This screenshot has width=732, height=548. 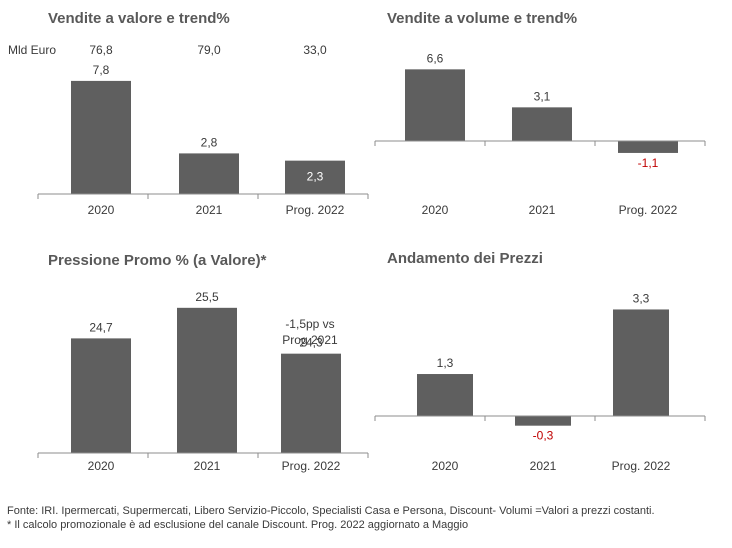 I want to click on category-label-promo: Prog. 2022, so click(x=311, y=466).